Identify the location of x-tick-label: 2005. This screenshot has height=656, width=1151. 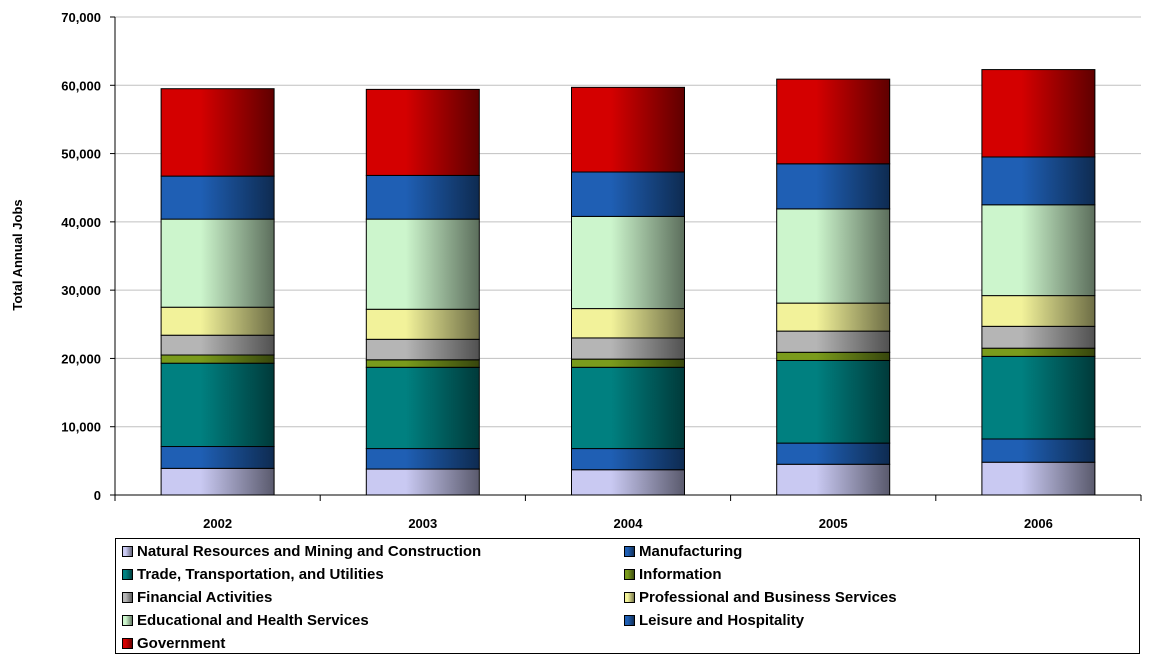
(833, 523).